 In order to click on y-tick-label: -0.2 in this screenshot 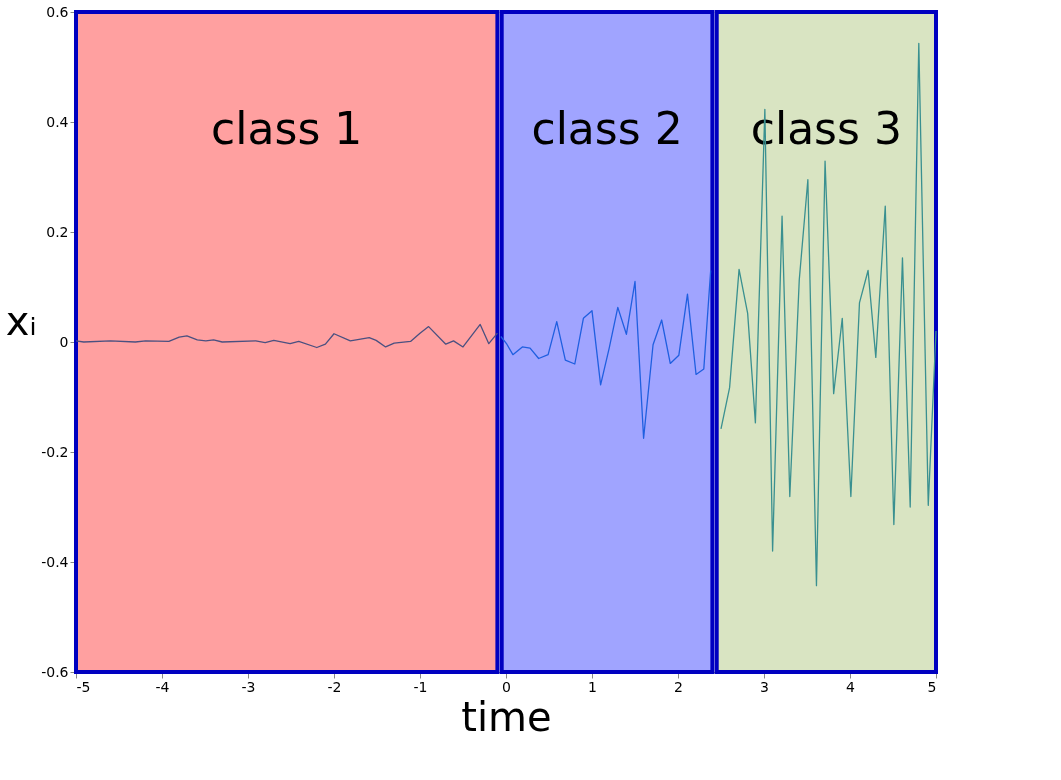, I will do `click(55, 451)`.